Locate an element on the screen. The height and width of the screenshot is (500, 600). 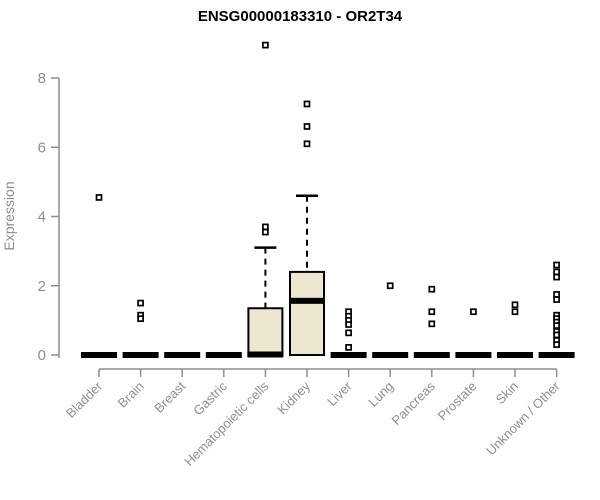
box-unknown-other is located at coordinates (556, 309).